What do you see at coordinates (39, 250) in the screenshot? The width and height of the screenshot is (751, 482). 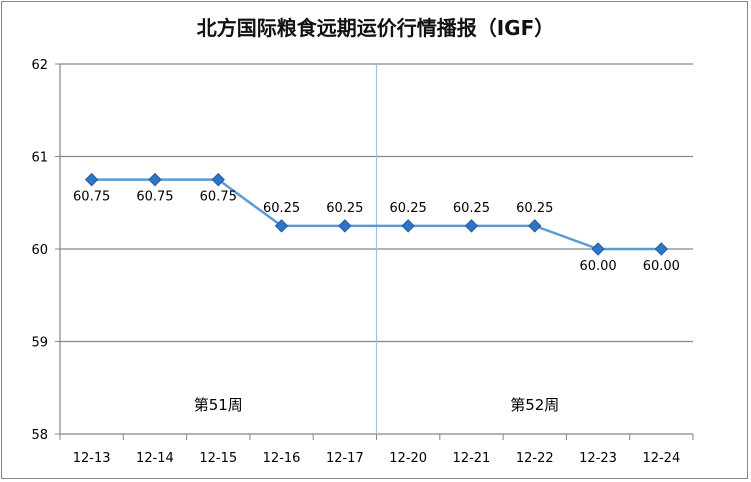 I see `y-tick-label: 60` at bounding box center [39, 250].